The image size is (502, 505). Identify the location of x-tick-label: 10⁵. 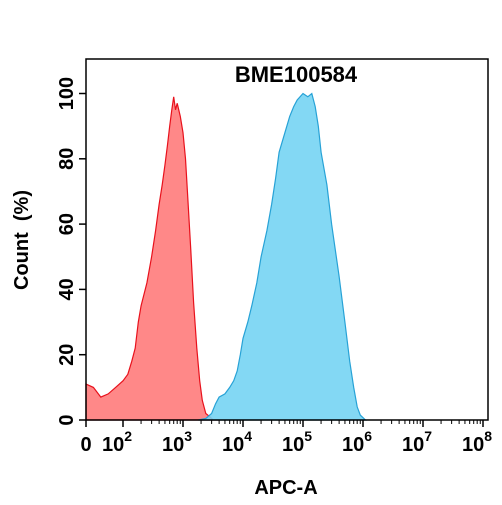
(297, 442).